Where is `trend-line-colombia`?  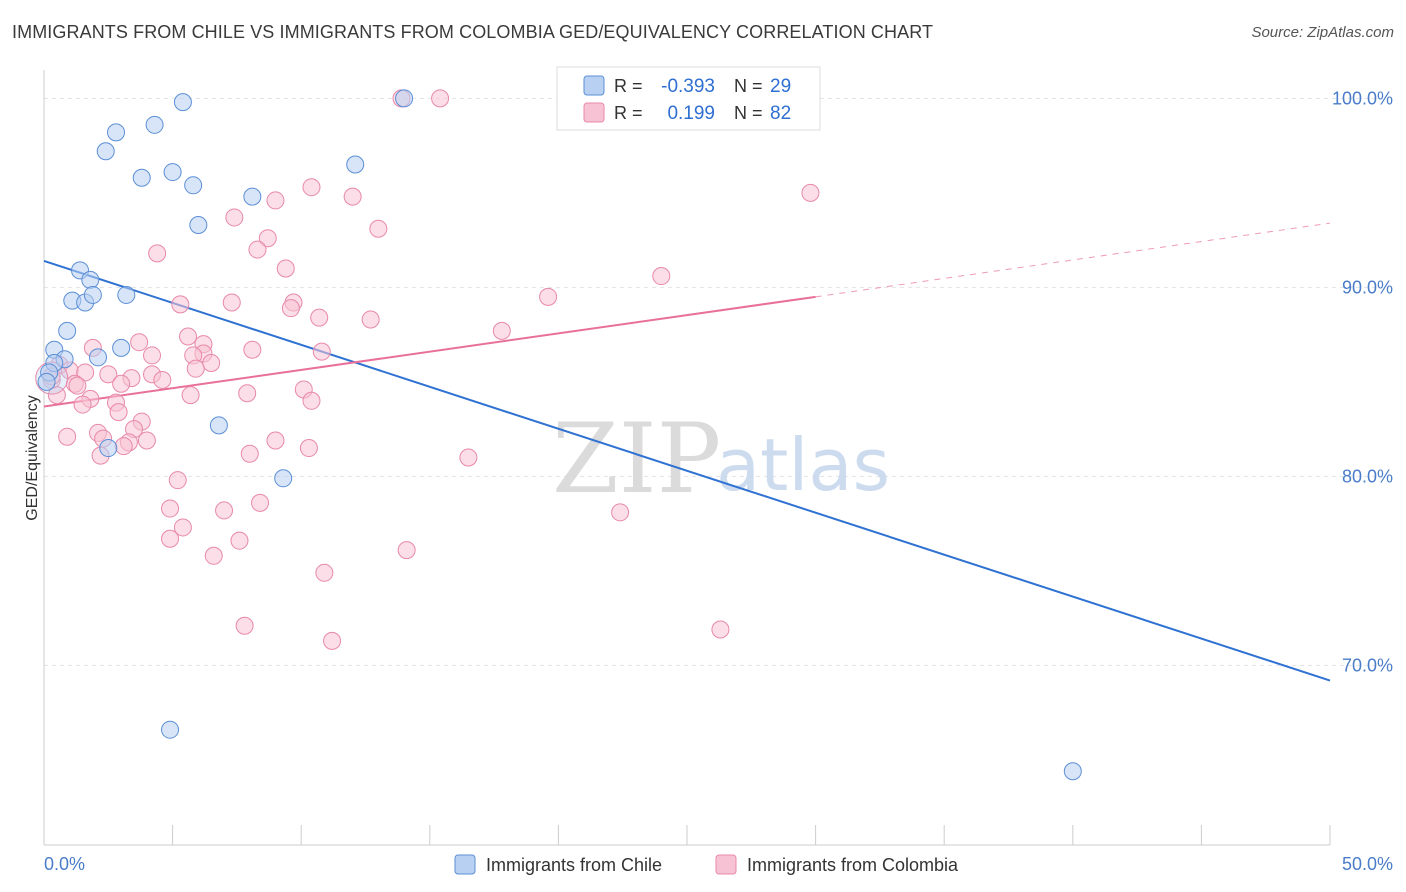
trend-line-colombia is located at coordinates (429, 351).